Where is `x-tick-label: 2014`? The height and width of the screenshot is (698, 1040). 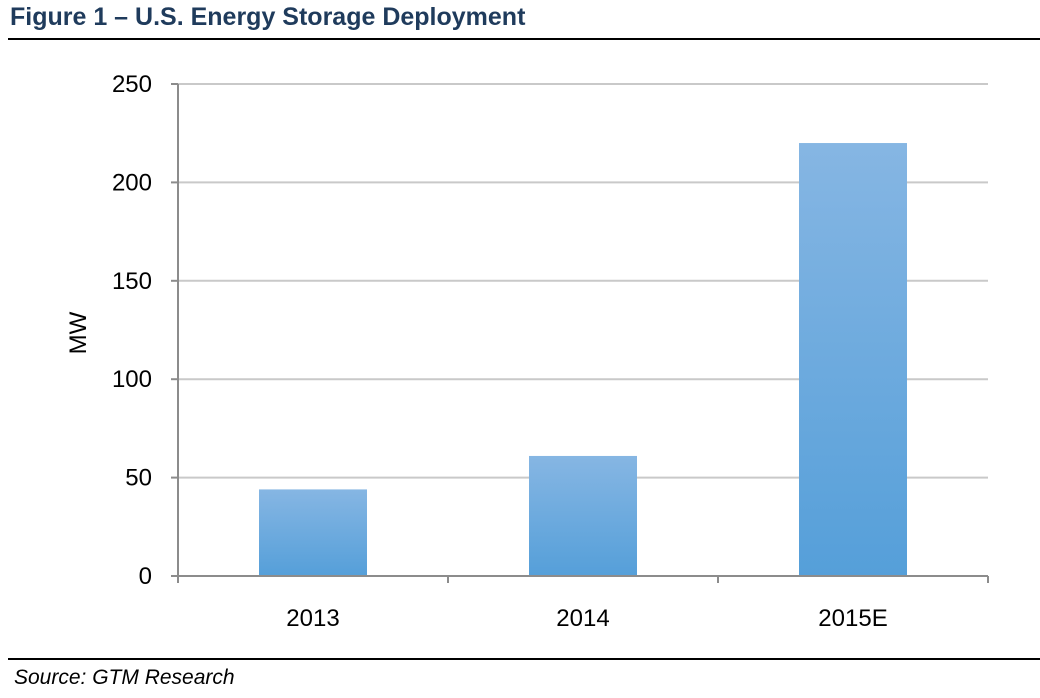
x-tick-label: 2014 is located at coordinates (582, 618).